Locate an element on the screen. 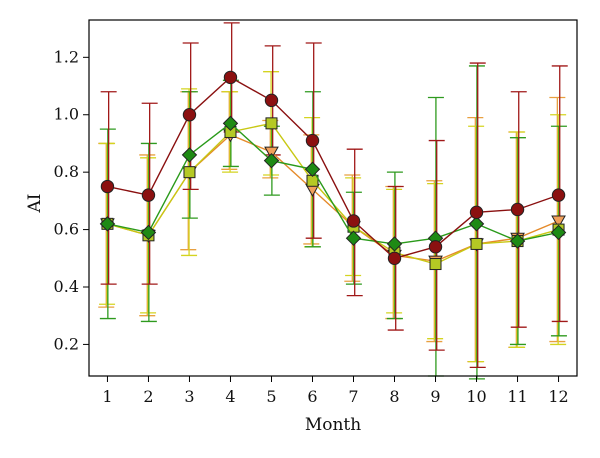  x-tick-label: 5 is located at coordinates (271, 396).